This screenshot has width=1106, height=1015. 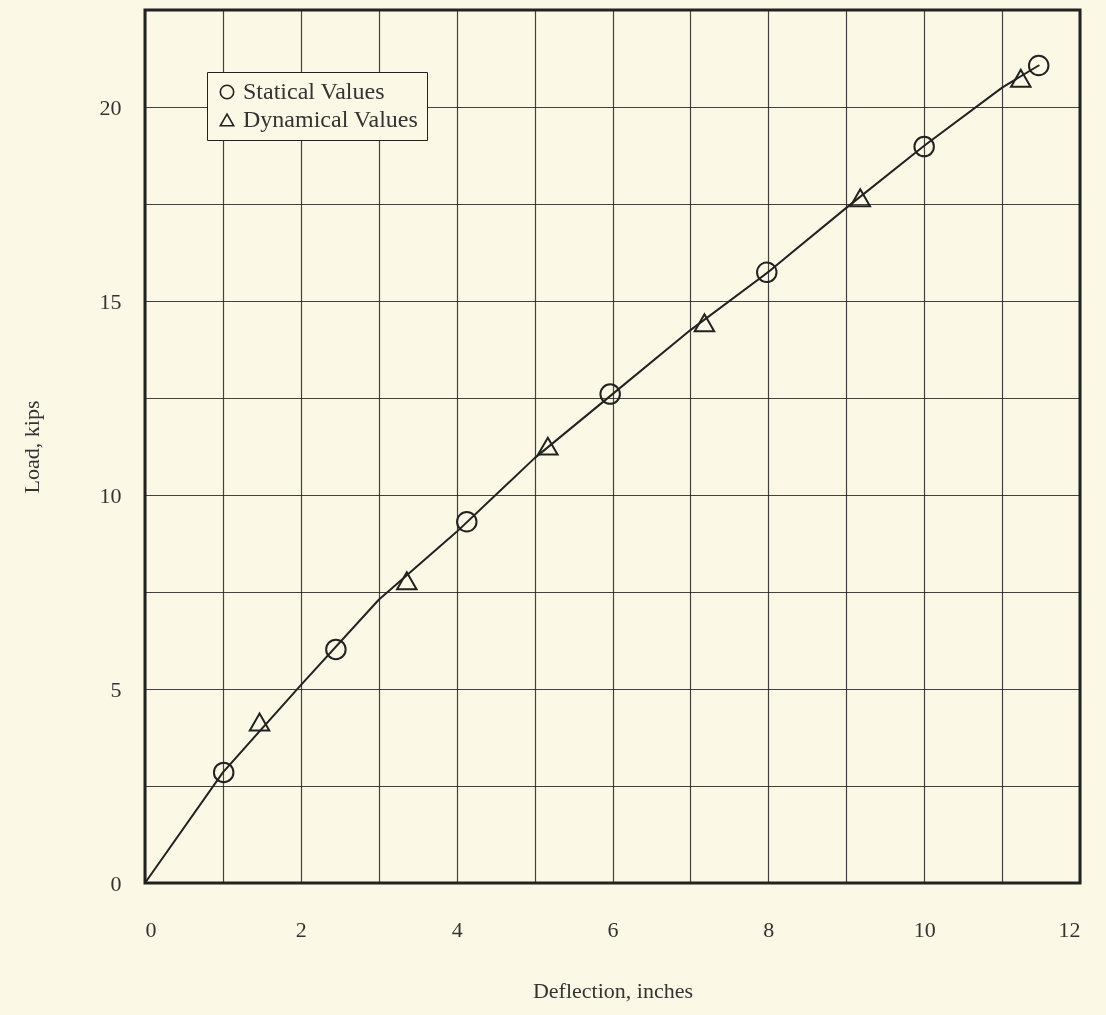 What do you see at coordinates (301, 929) in the screenshot?
I see `x-tick-label: 2` at bounding box center [301, 929].